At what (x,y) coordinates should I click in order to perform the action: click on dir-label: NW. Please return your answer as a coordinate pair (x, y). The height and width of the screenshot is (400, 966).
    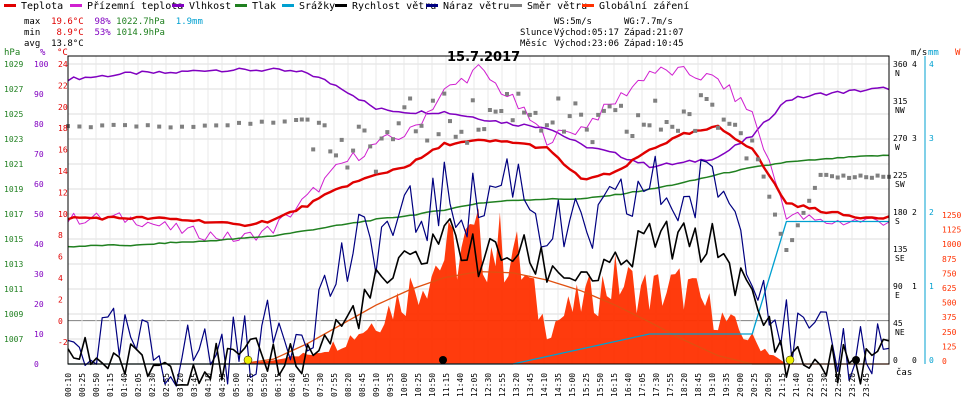
    Looking at the image, I should click on (900, 110).